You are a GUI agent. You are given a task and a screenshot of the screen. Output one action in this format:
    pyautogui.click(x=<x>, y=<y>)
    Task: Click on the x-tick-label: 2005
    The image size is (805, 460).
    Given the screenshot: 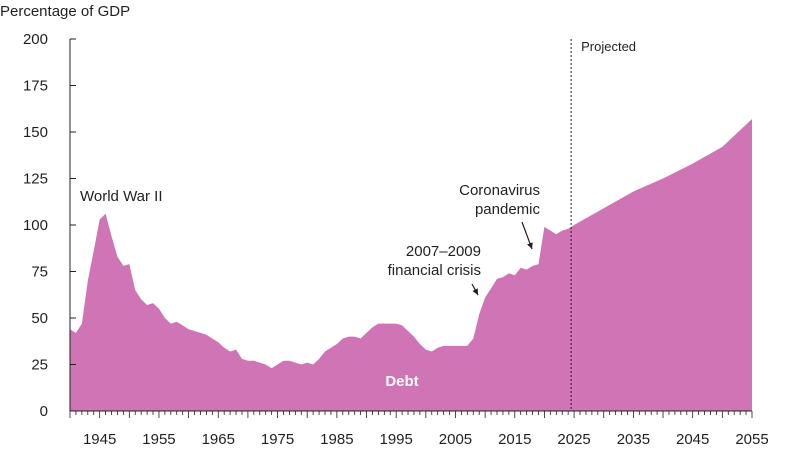 What is the action you would take?
    pyautogui.click(x=455, y=439)
    